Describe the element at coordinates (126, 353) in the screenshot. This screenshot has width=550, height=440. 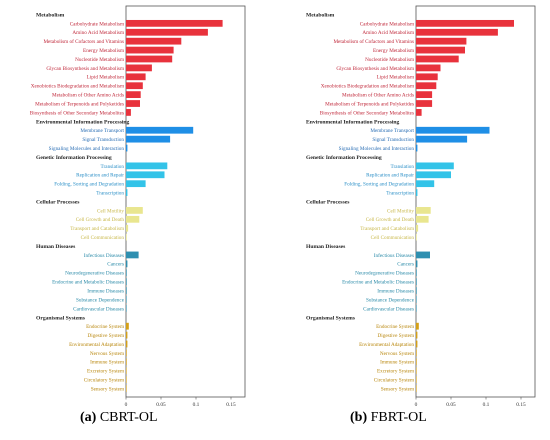
I see `chart-a-bar-nervous-system` at that location.